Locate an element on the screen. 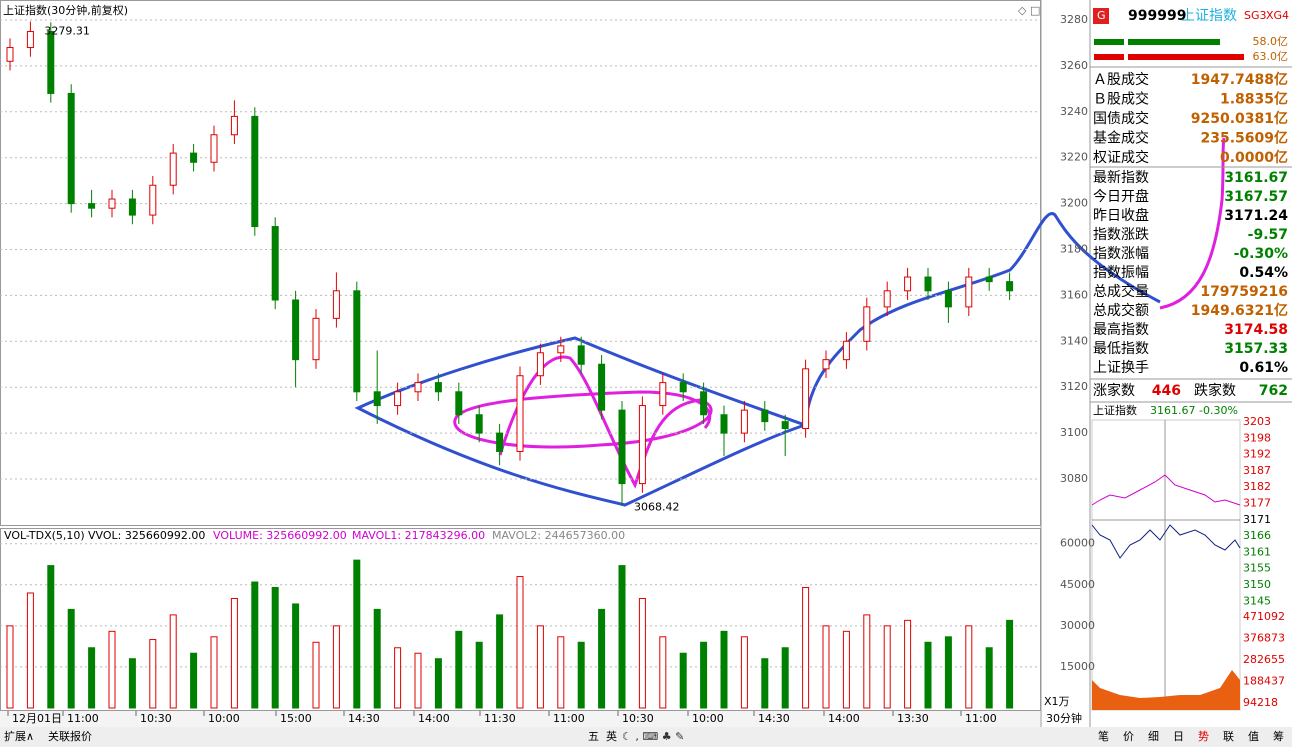 The image size is (1292, 747). time-label: 12月01日 is located at coordinates (37, 718).